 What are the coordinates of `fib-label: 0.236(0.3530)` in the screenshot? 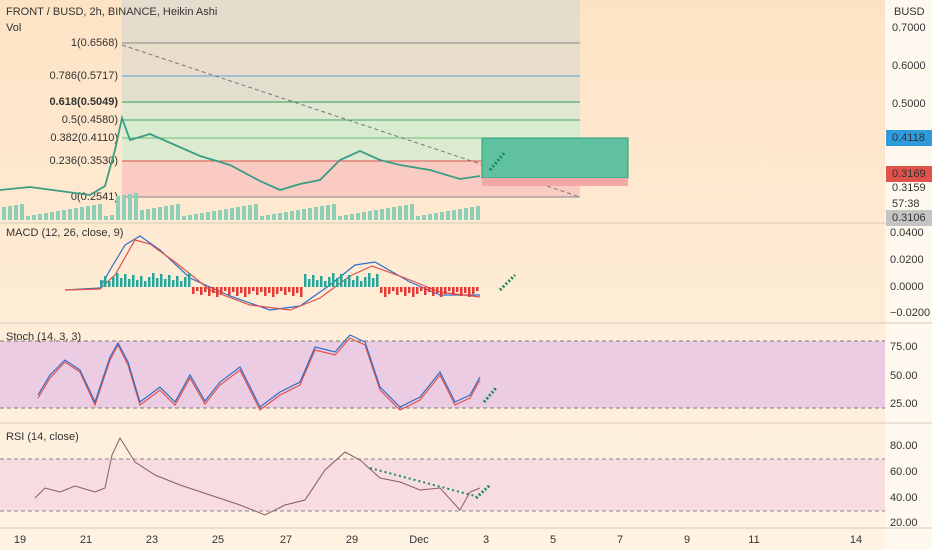 It's located at (84, 161).